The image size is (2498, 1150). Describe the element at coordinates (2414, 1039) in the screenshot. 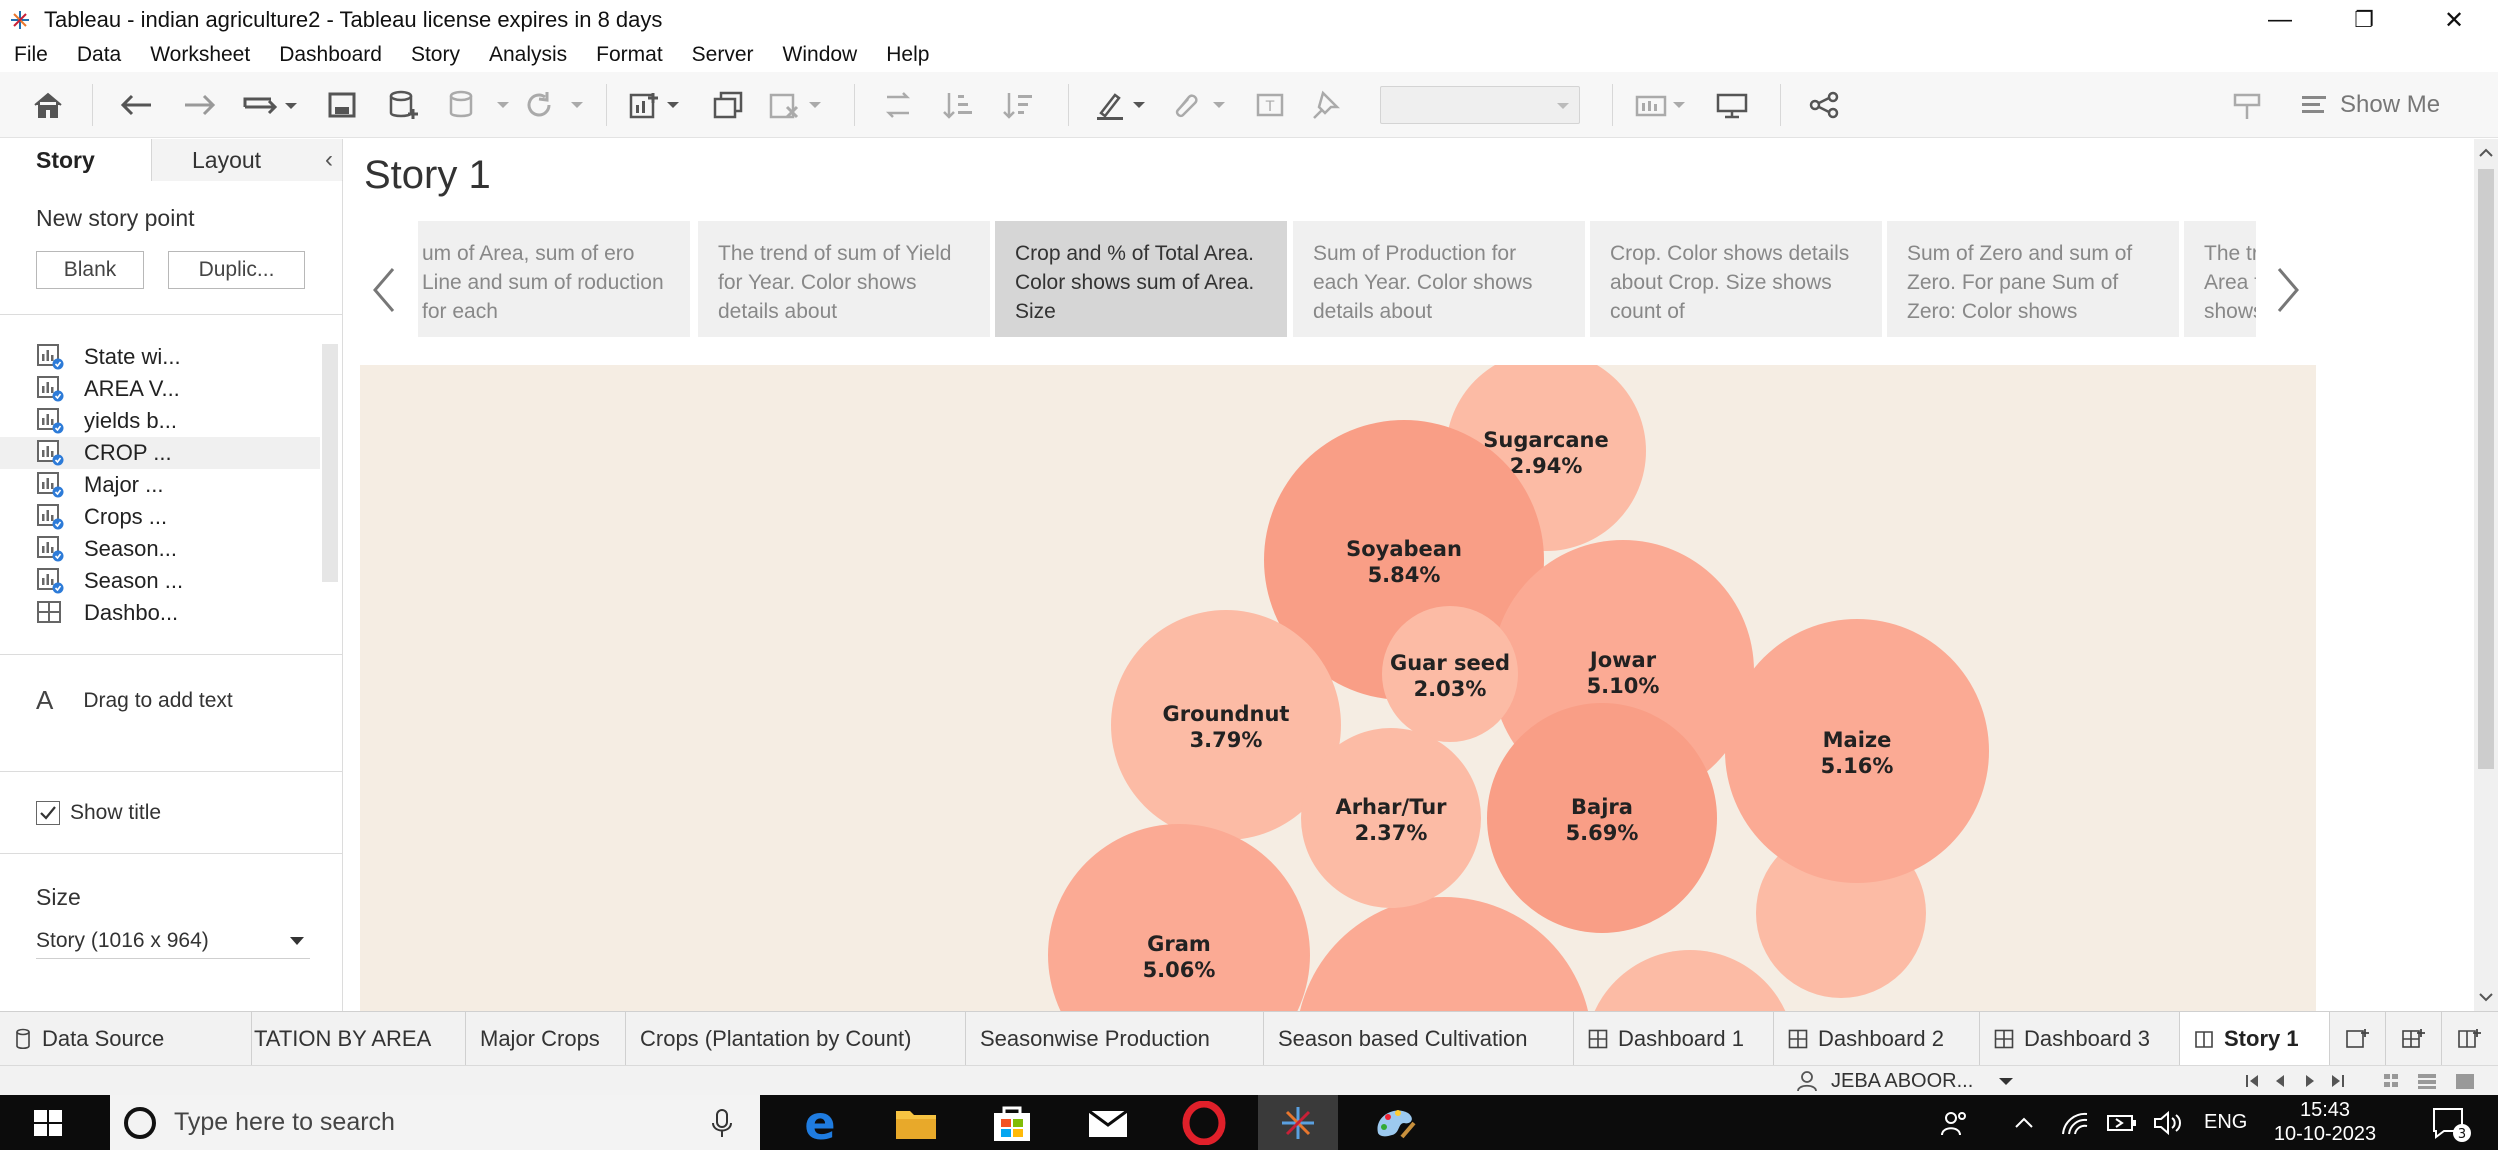

I see `new-dashboard-tab-icon` at that location.